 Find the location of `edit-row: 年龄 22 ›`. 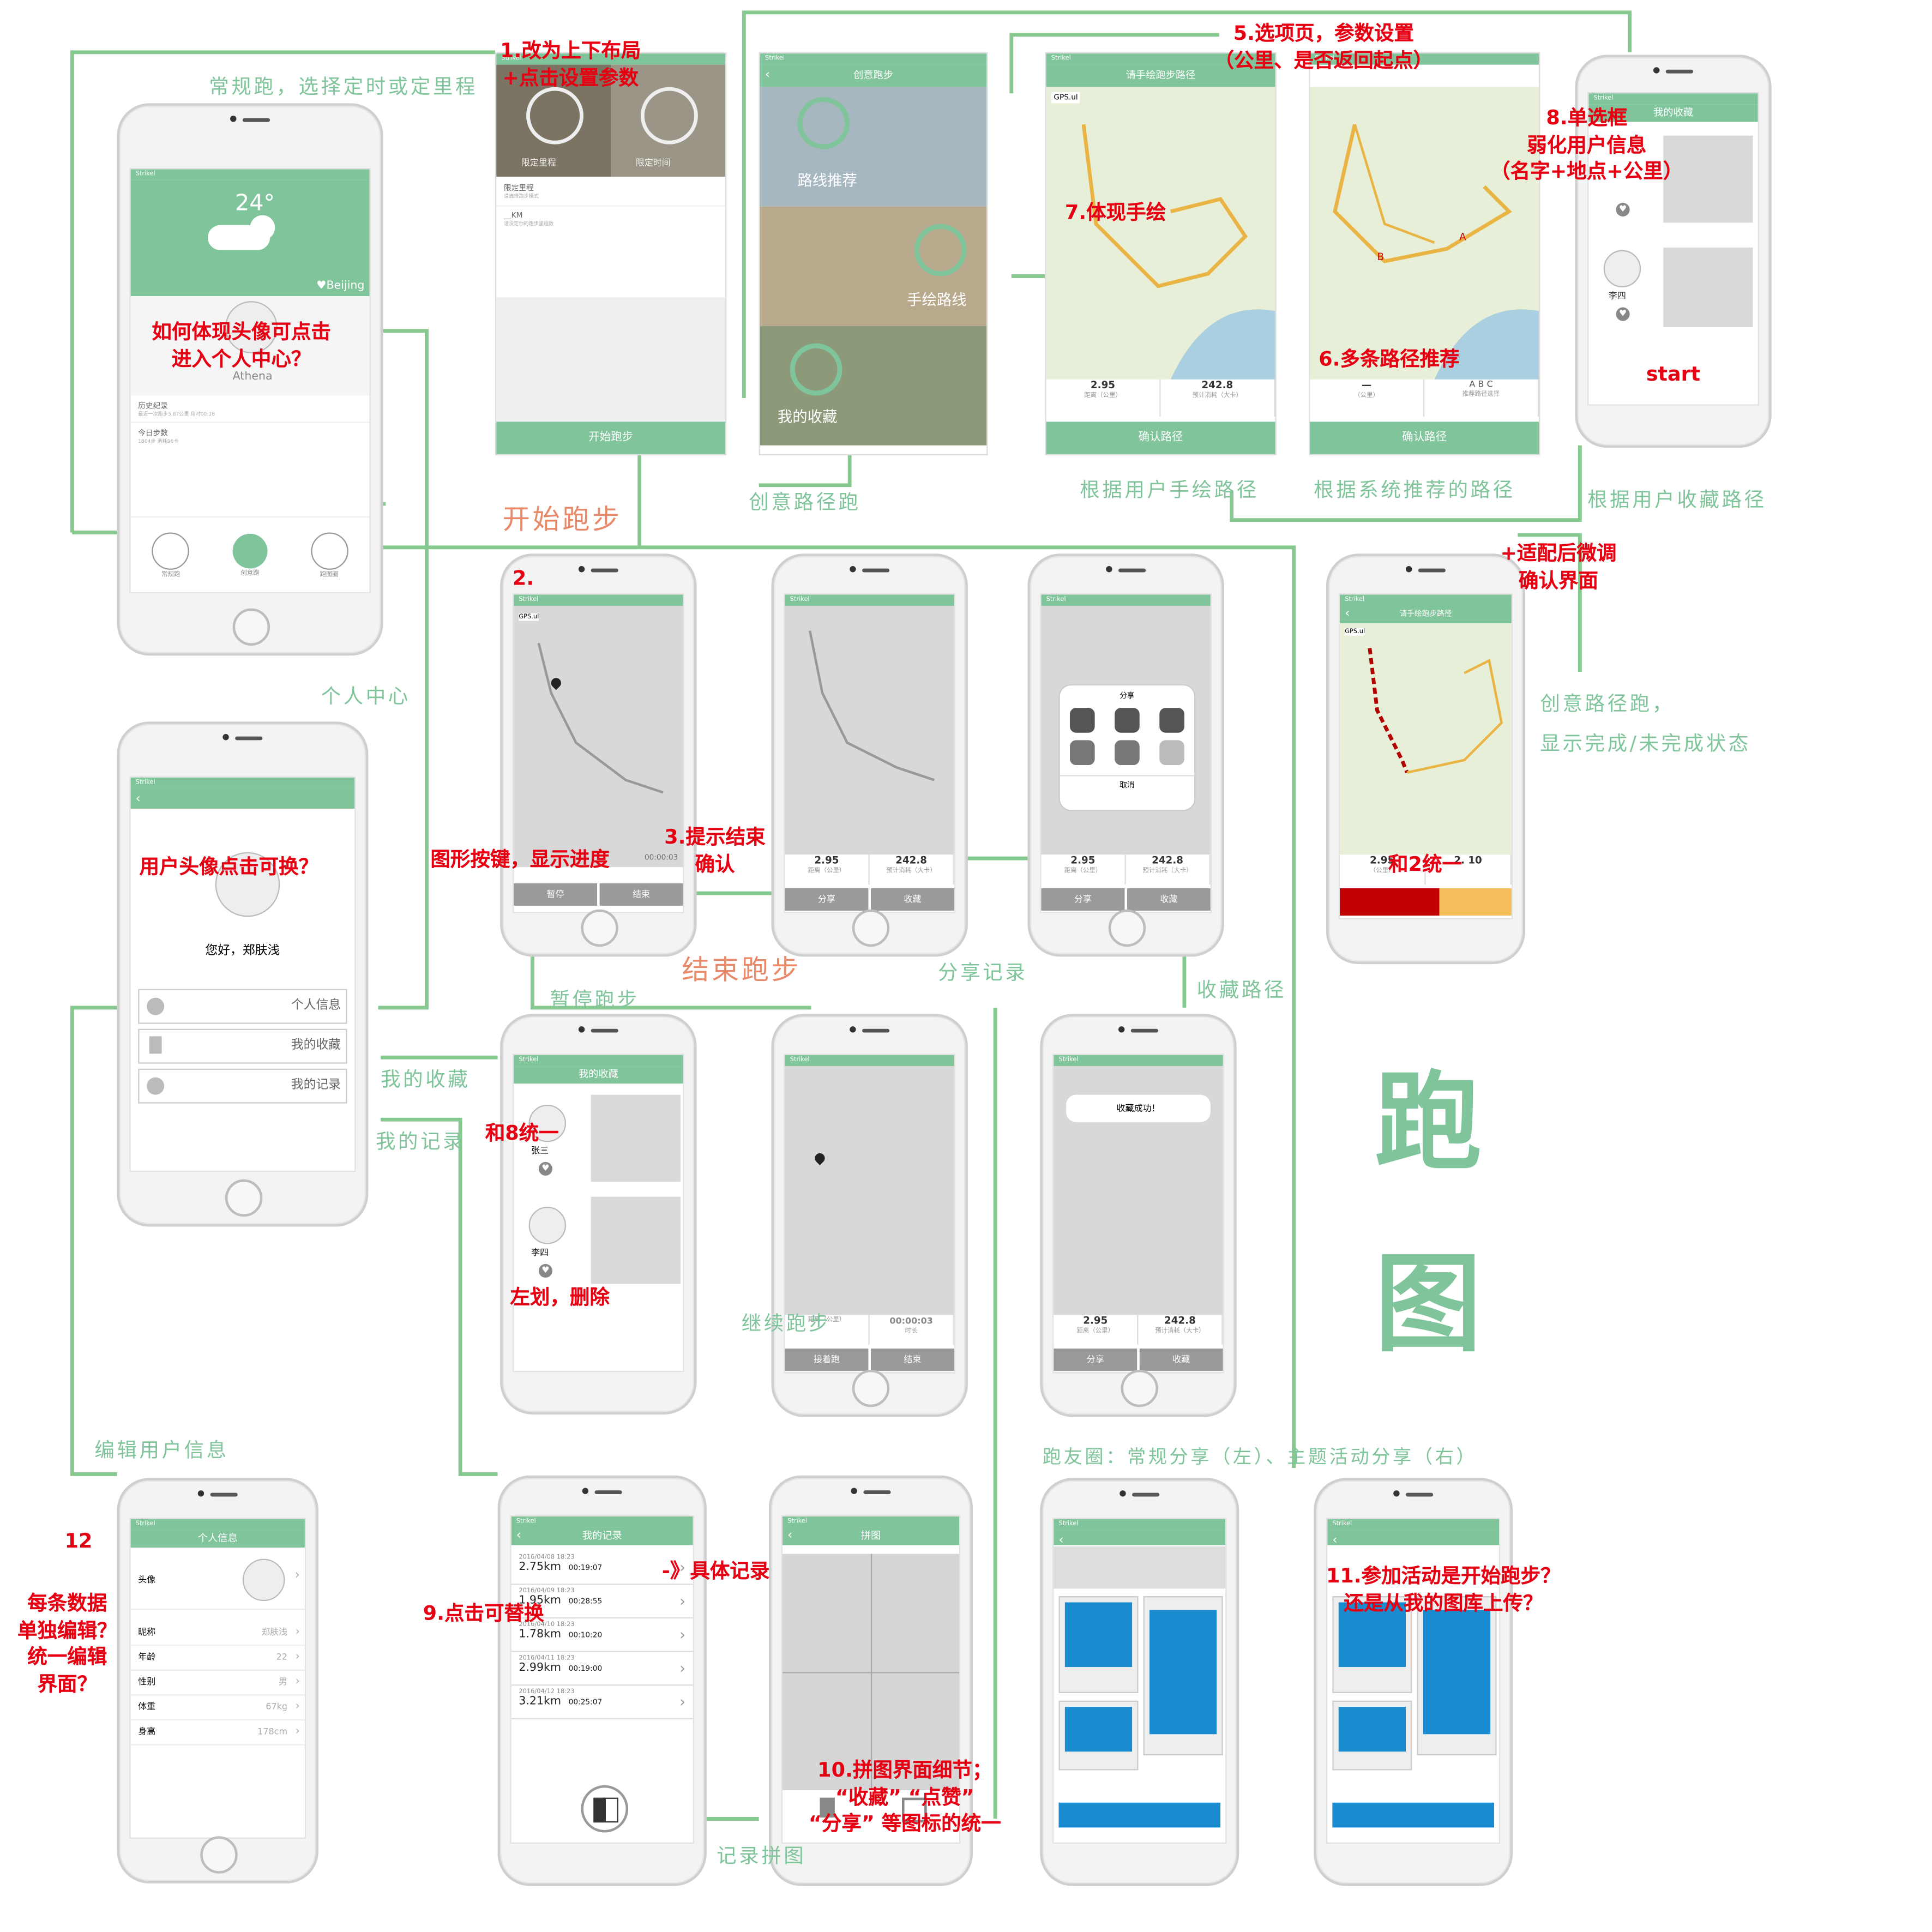

edit-row: 年龄 22 › is located at coordinates (217, 1658).